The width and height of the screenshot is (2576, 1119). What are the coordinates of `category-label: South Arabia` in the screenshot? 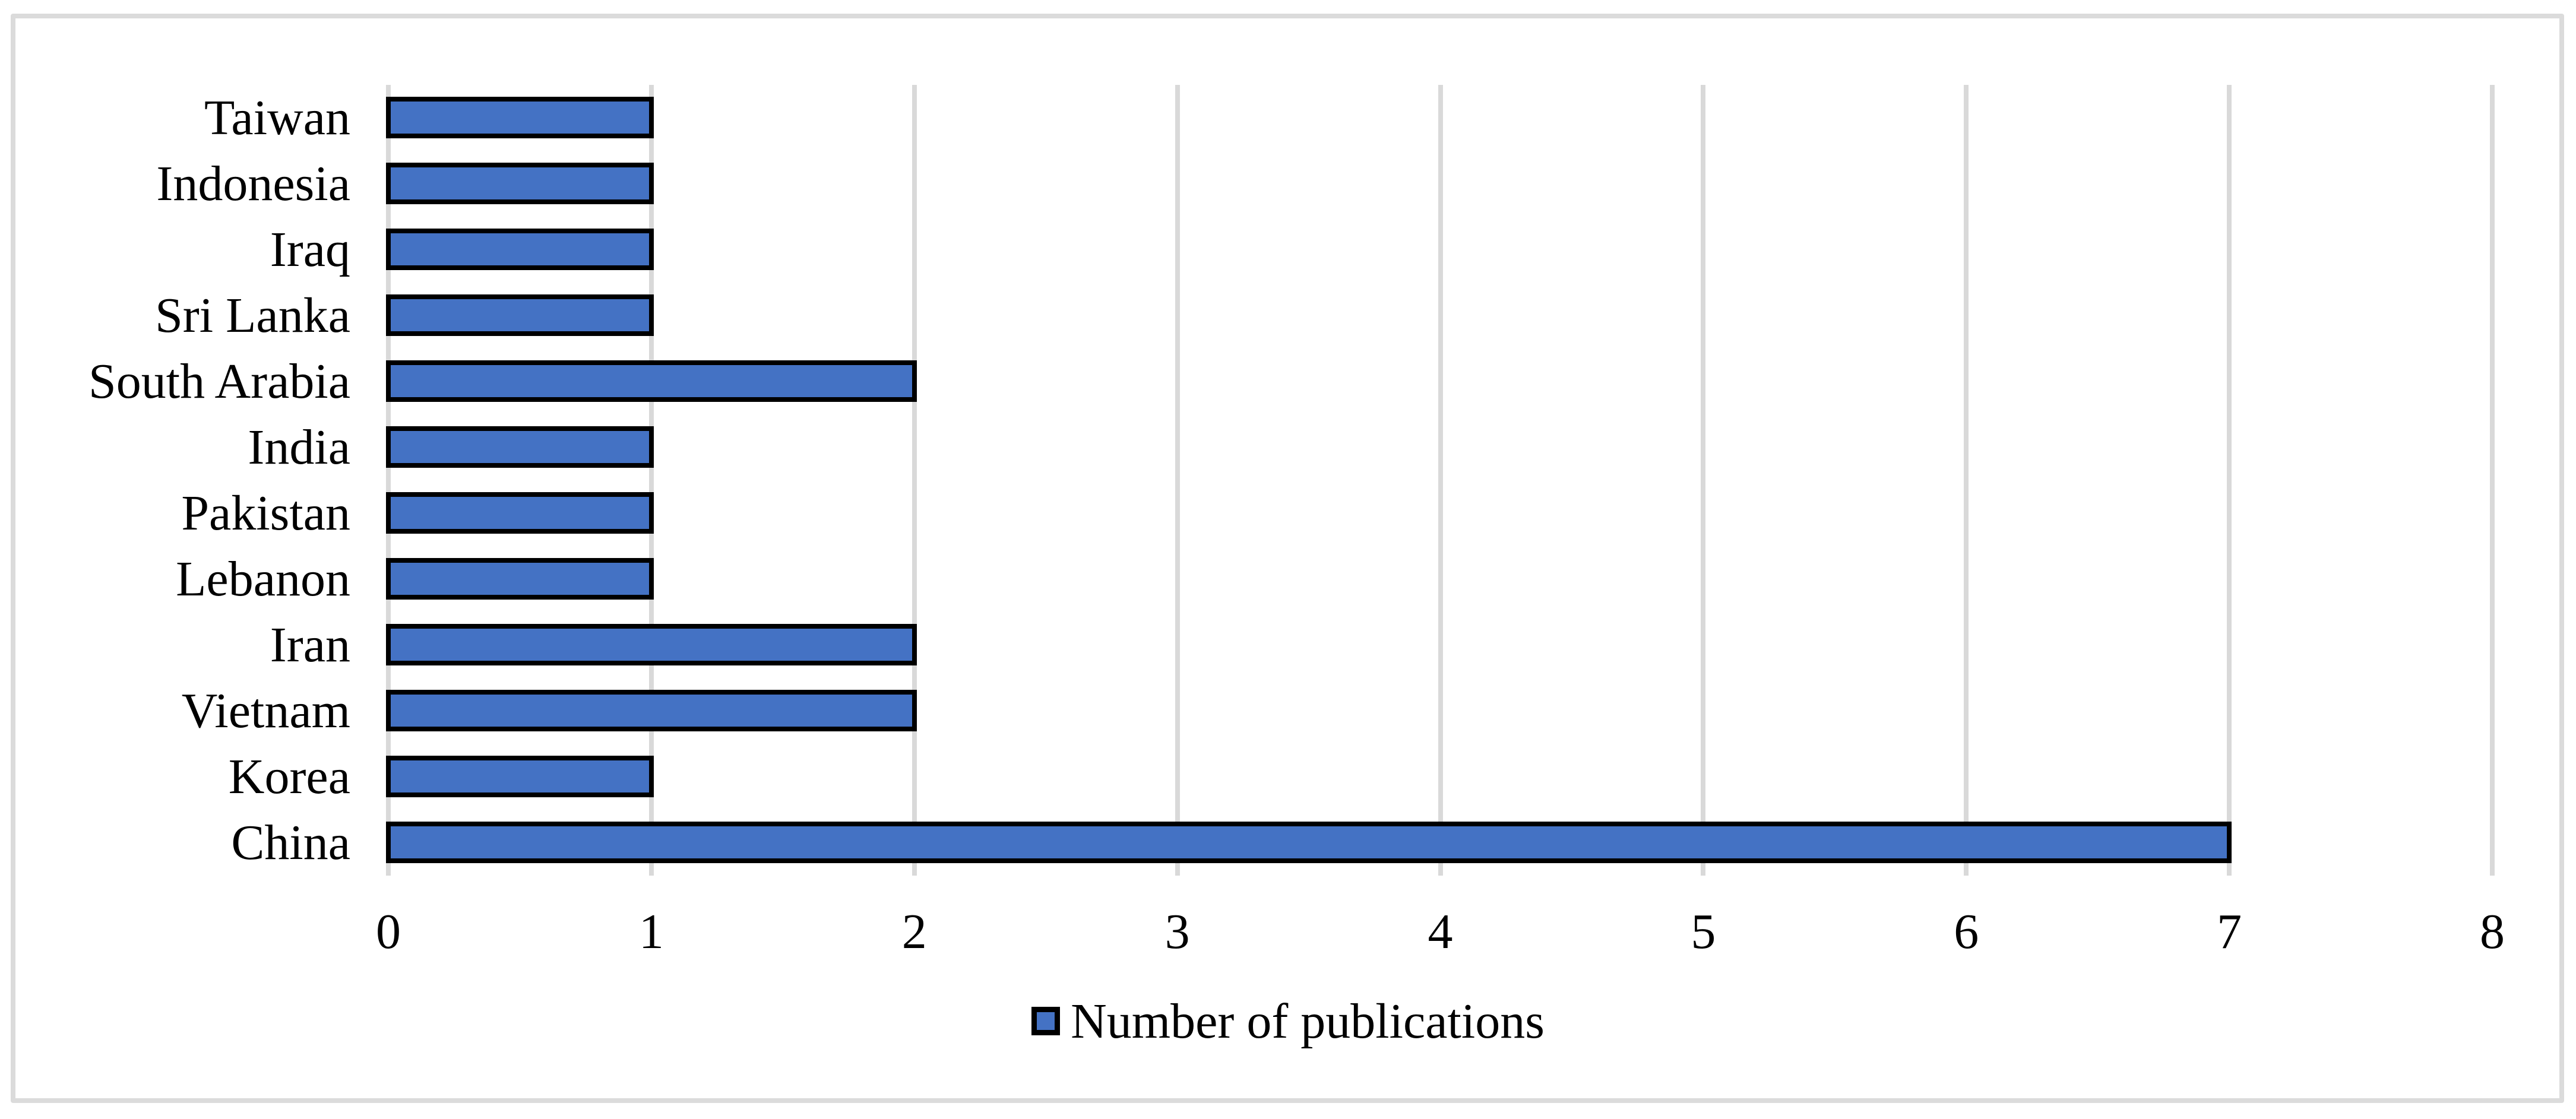 It's located at (219, 381).